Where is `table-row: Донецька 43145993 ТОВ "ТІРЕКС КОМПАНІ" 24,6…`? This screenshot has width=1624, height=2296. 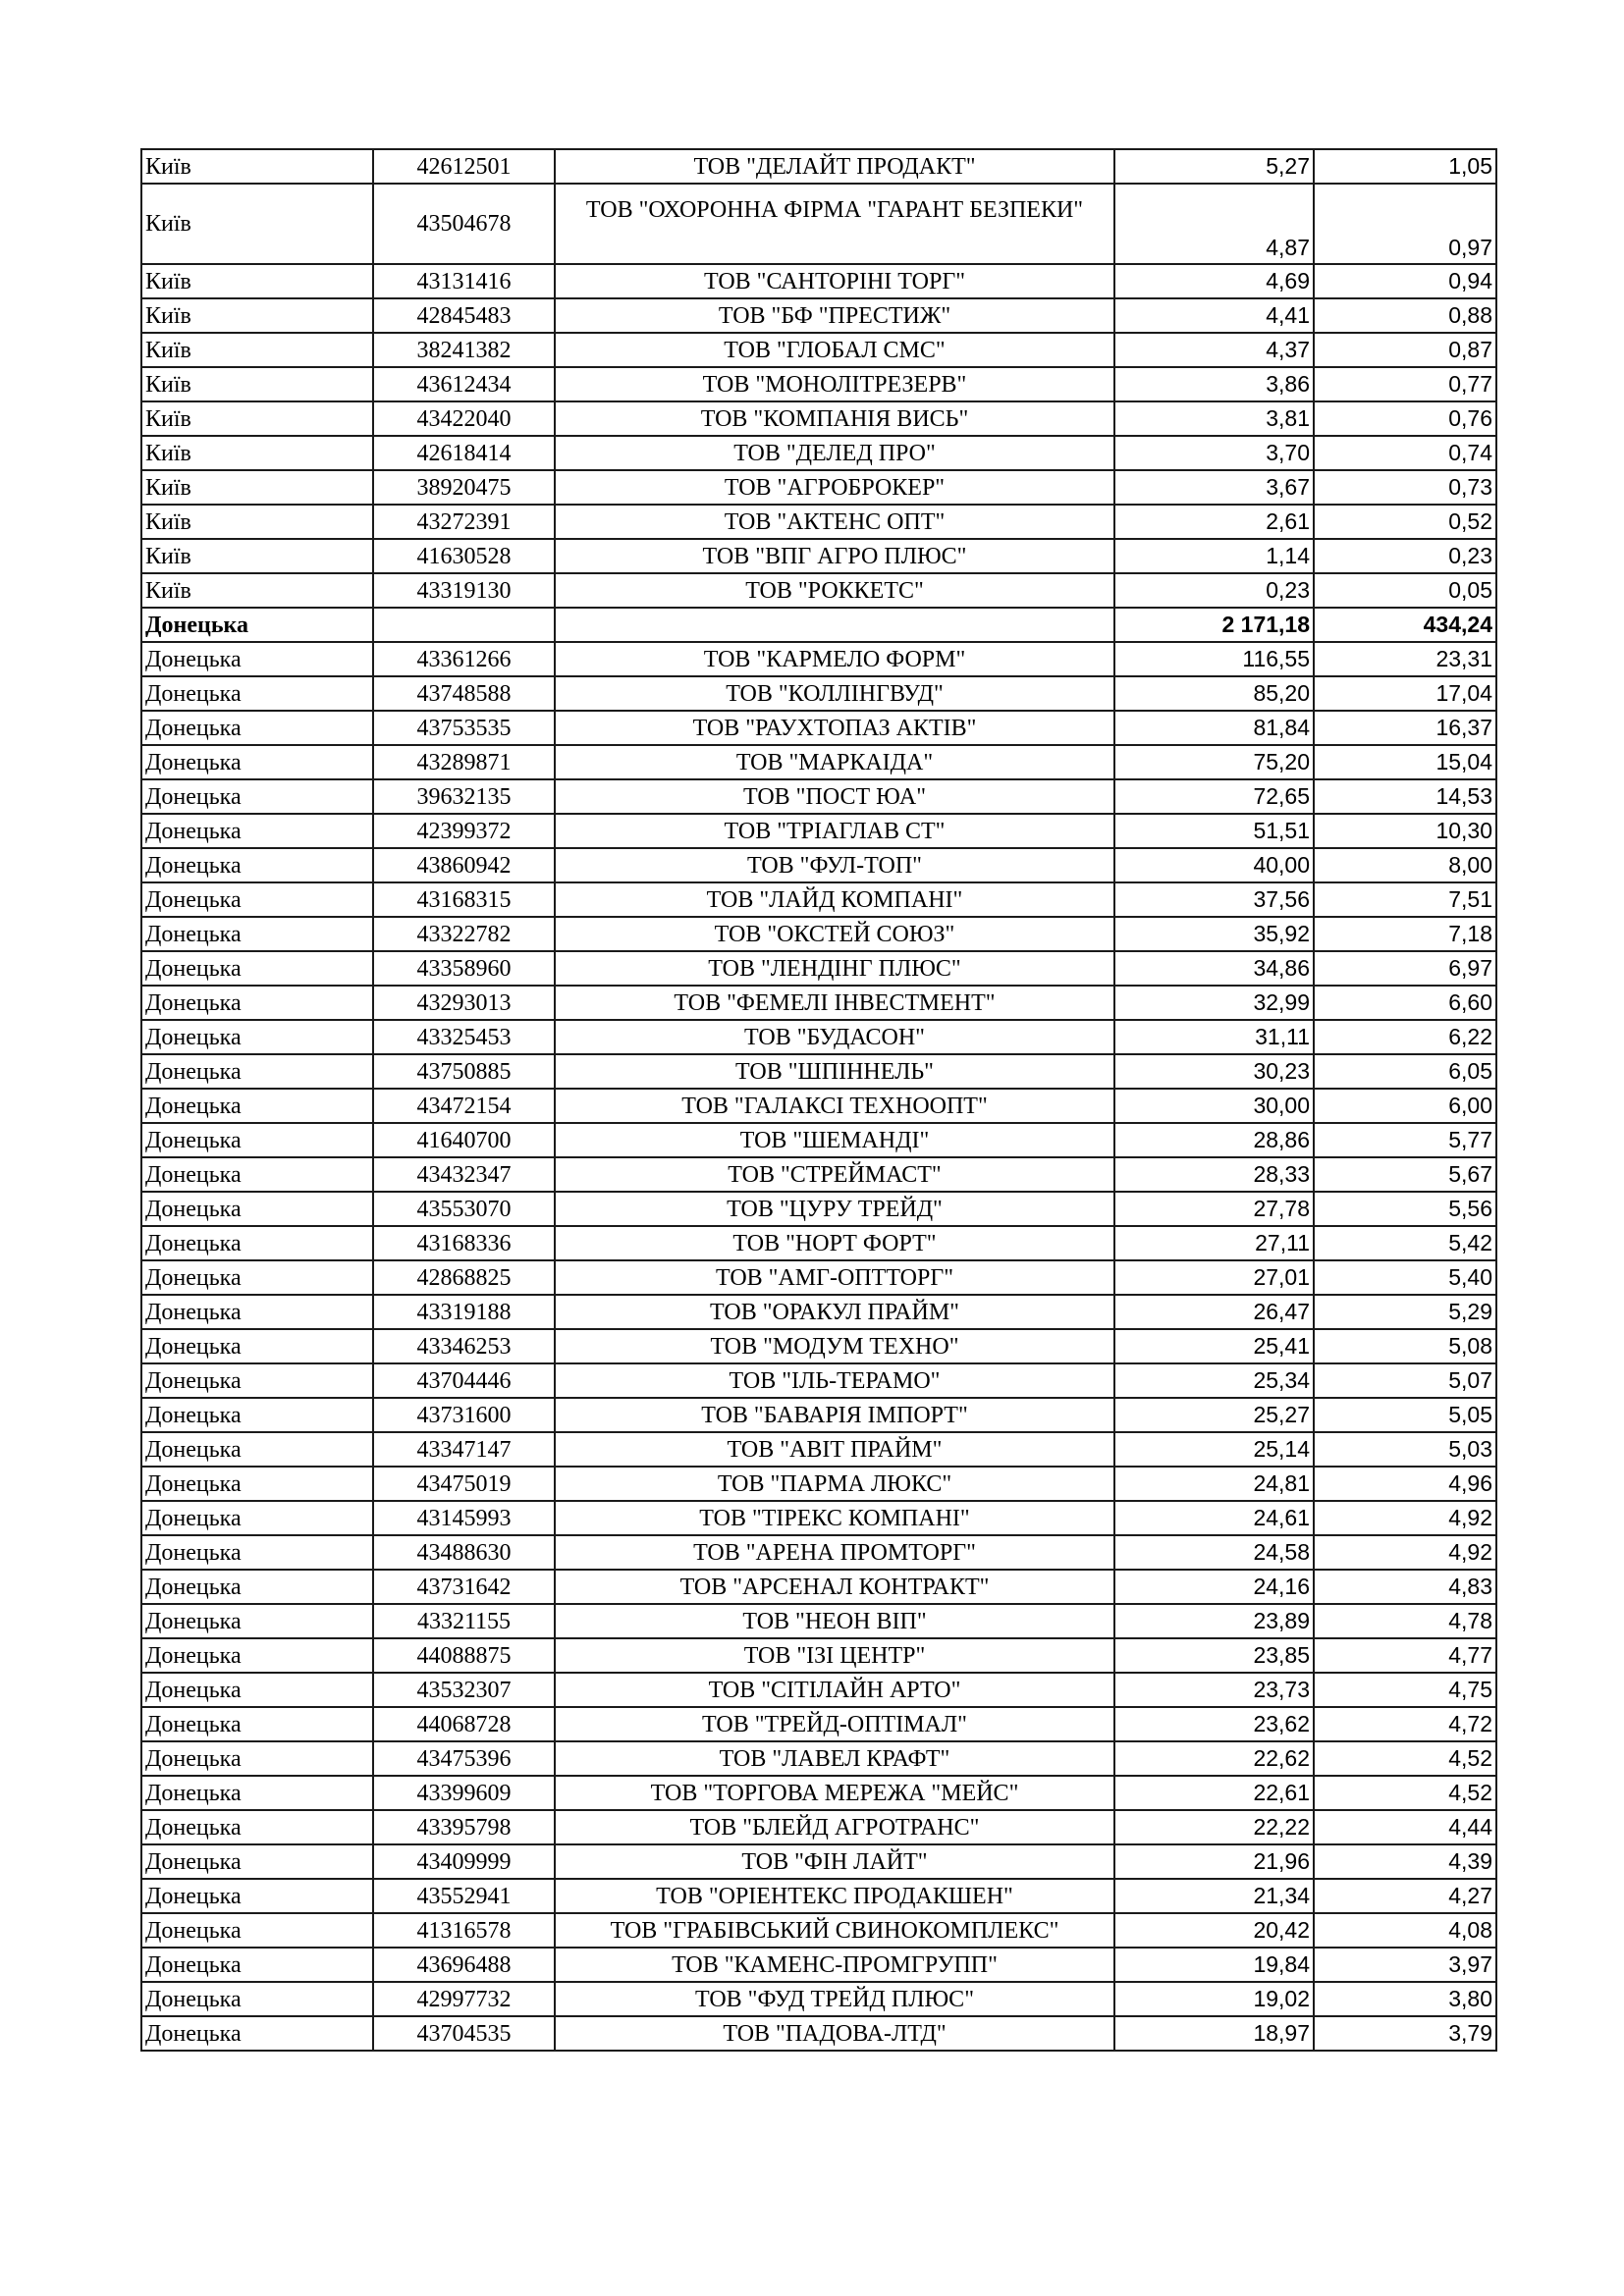
table-row: Донецька 43145993 ТОВ "ТІРЕКС КОМПАНІ" 24,6… is located at coordinates (818, 1518).